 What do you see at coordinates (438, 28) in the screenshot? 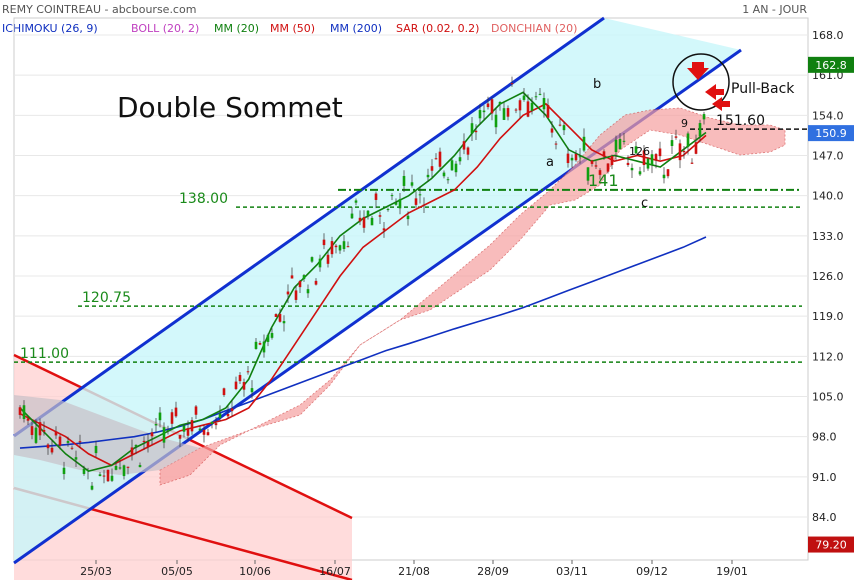
I see `legend-sar: SAR (0.02, 0.2)` at bounding box center [438, 28].